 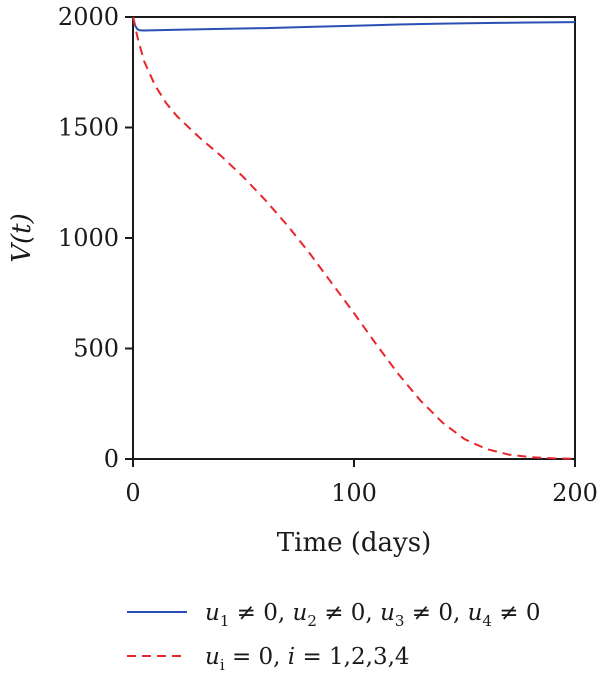 What do you see at coordinates (88, 17) in the screenshot?
I see `y-tick-label: 2000` at bounding box center [88, 17].